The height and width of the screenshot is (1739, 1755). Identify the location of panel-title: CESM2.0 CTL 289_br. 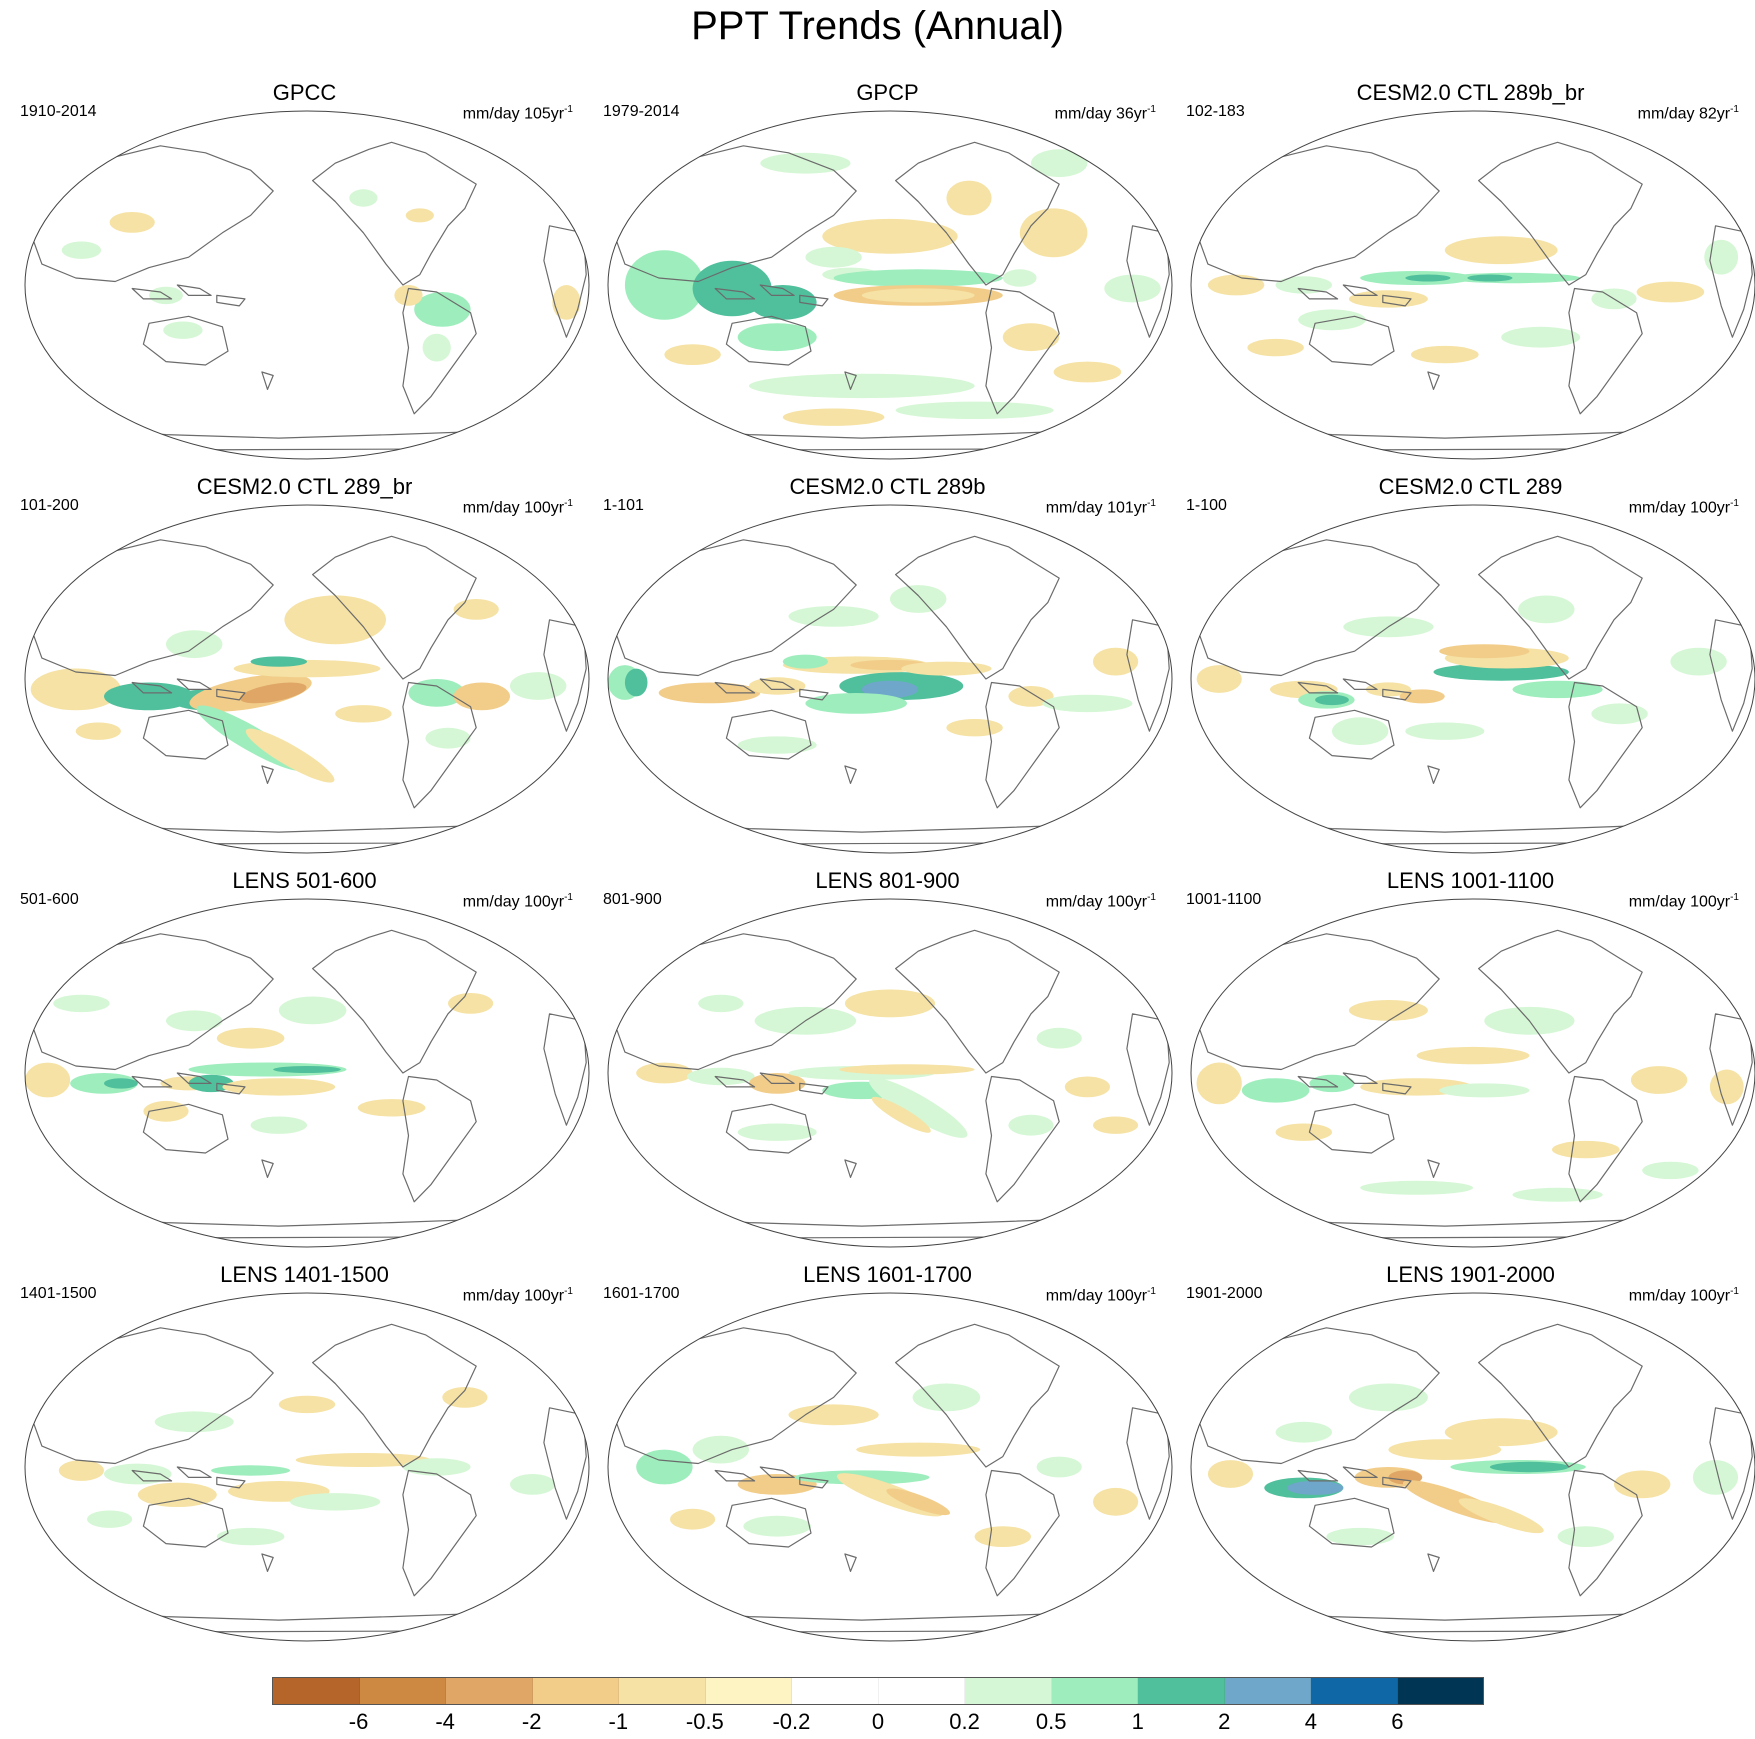
(304, 486).